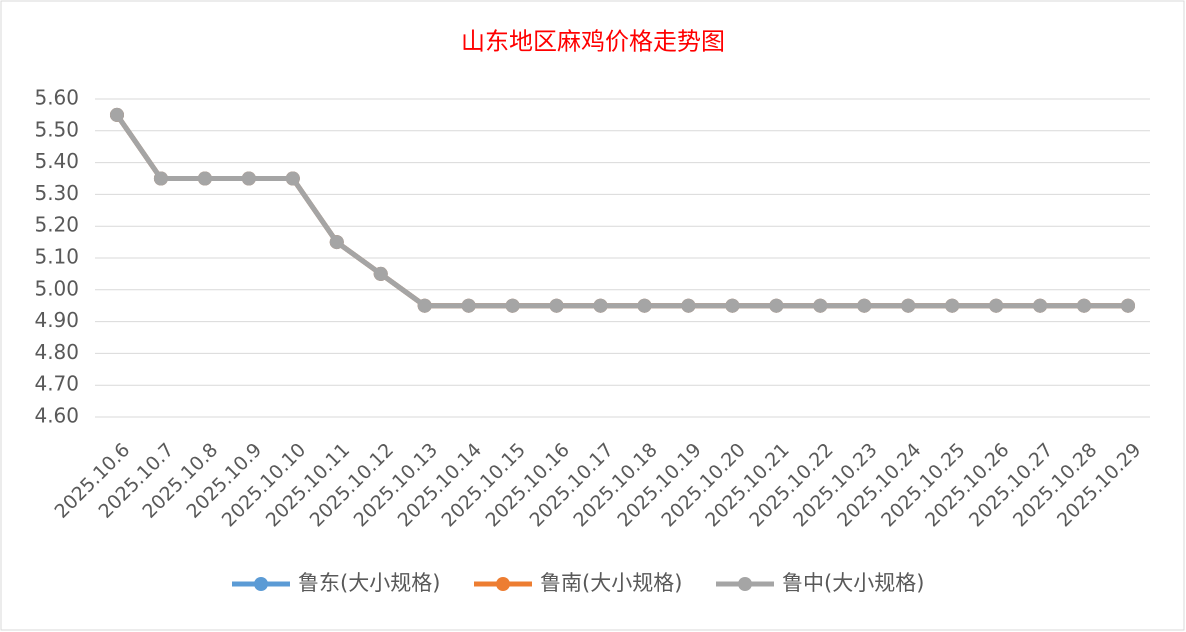 This screenshot has width=1186, height=632. I want to click on y-tick-label: 5.10, so click(56, 257).